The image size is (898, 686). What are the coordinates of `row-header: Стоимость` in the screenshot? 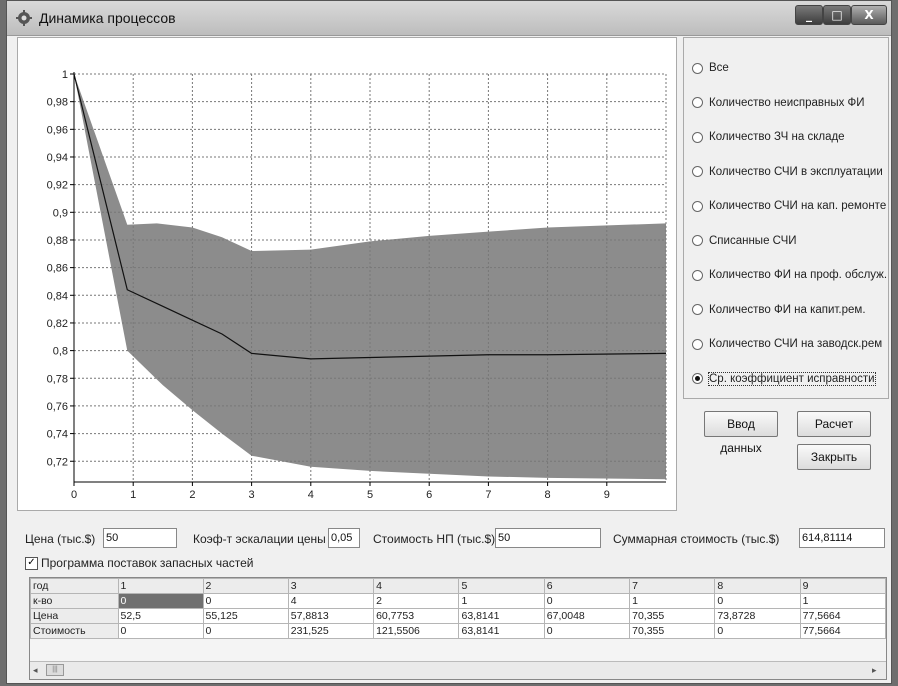 It's located at (74, 631).